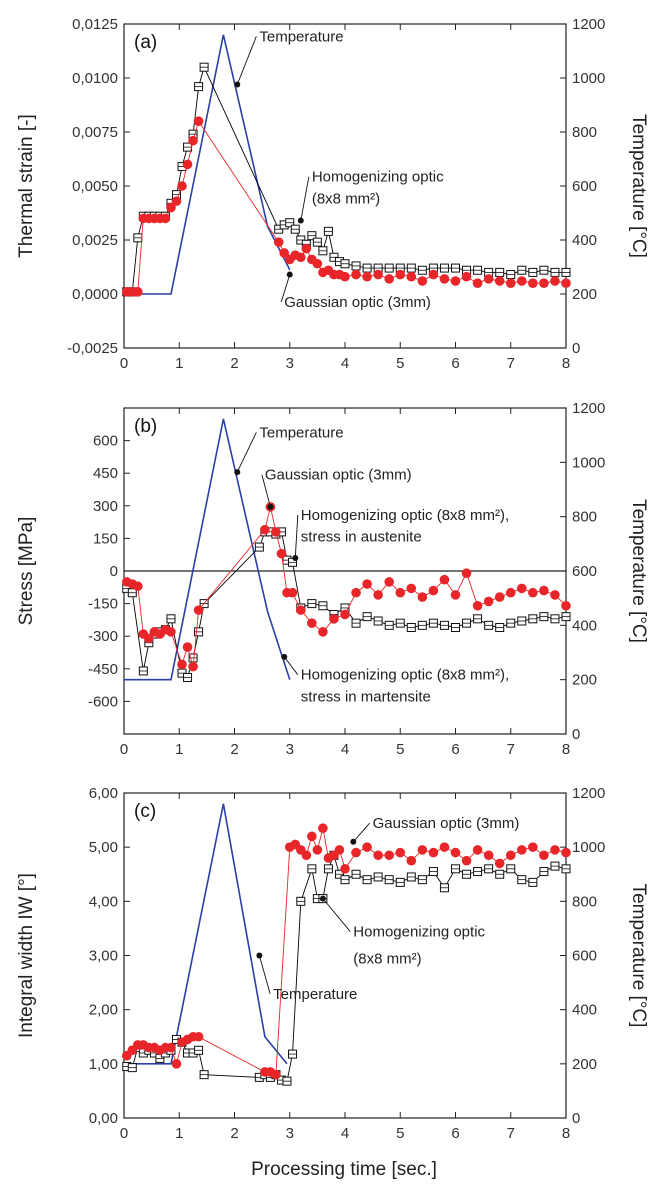  Describe the element at coordinates (103, 636) in the screenshot. I see `y-tick-label: -300` at that location.